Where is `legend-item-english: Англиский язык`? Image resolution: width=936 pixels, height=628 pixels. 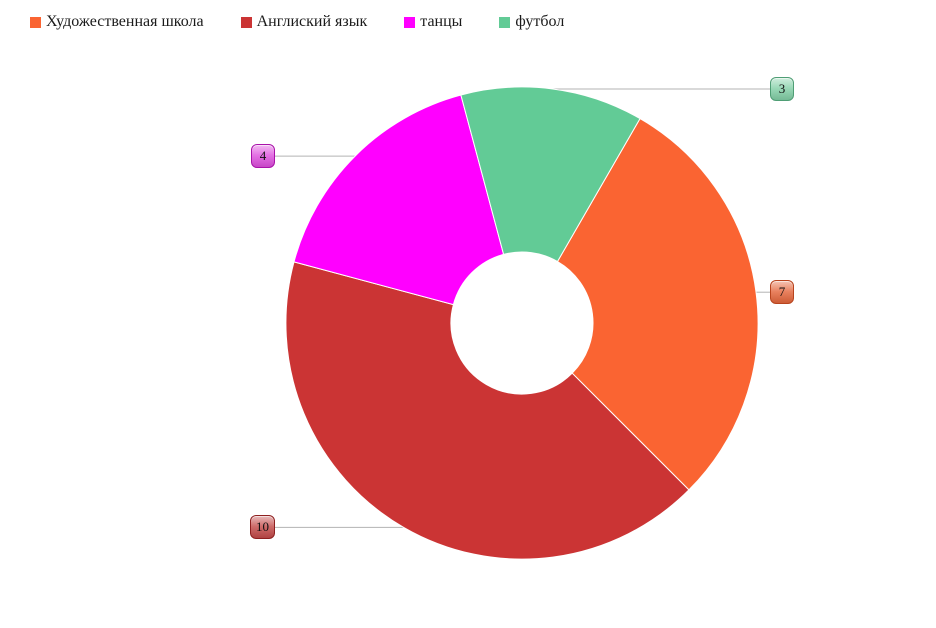 legend-item-english: Англиский язык is located at coordinates (304, 22).